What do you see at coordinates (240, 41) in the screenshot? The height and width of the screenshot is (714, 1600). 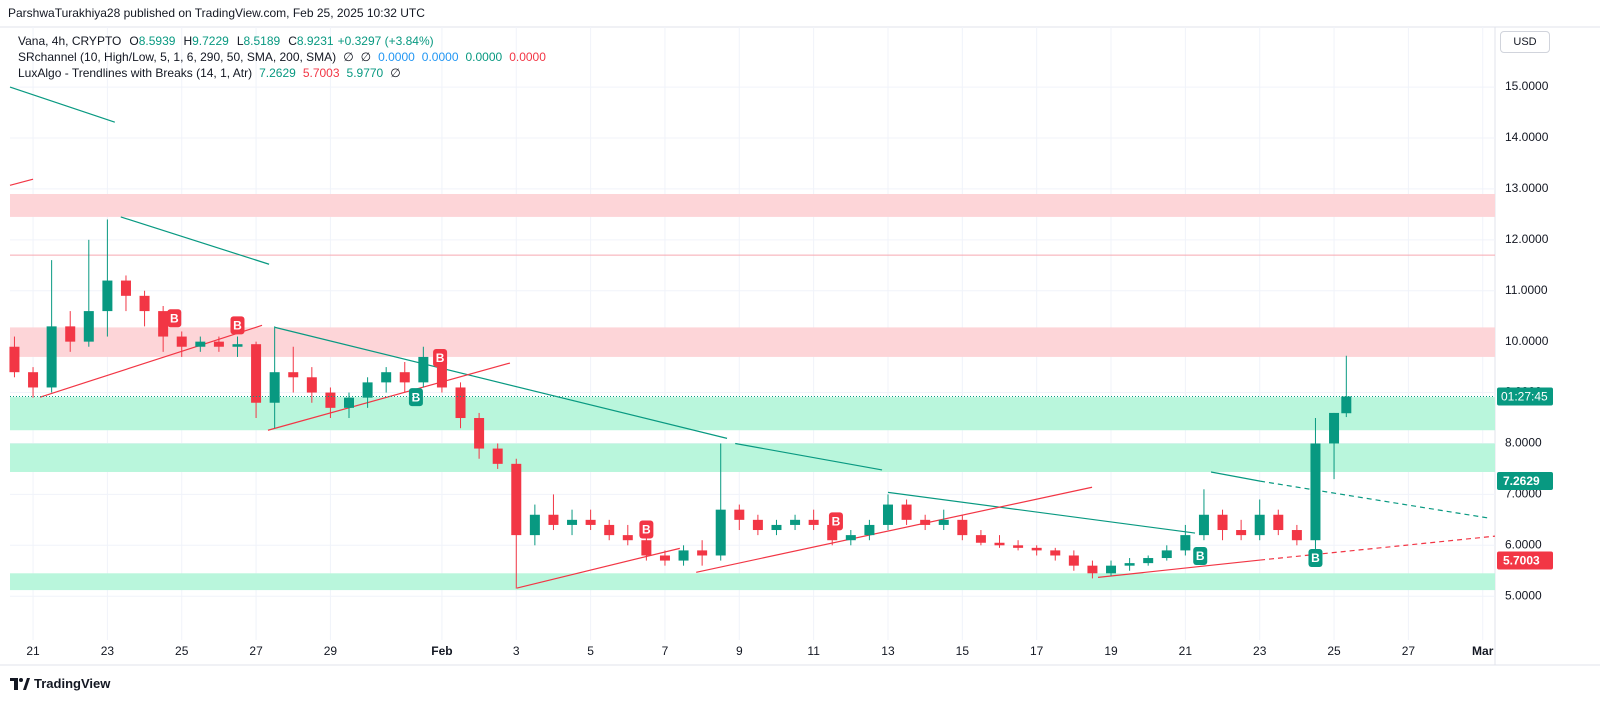 I see `ohlc-letter: L` at bounding box center [240, 41].